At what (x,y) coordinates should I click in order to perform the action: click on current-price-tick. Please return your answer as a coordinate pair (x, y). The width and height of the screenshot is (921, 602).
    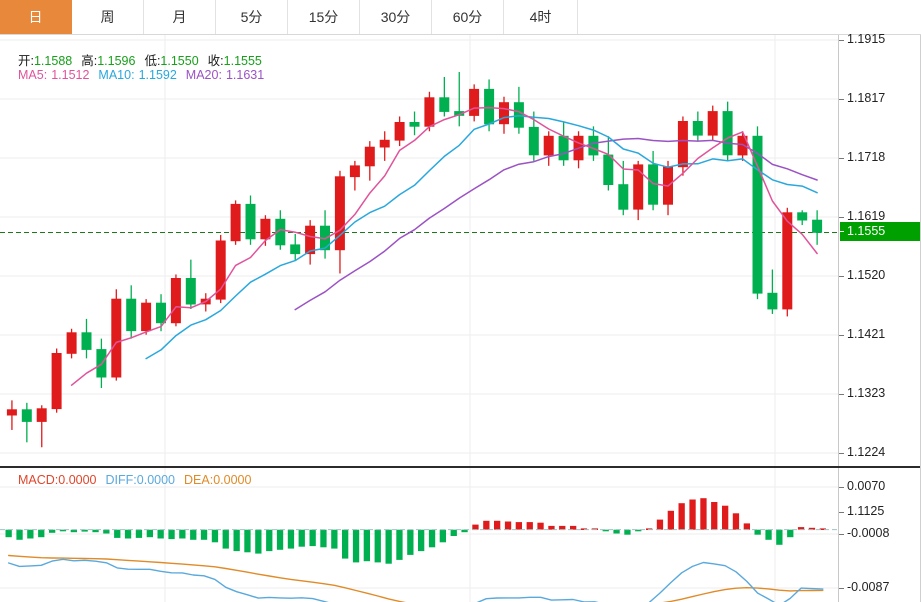
    Looking at the image, I should click on (841, 231).